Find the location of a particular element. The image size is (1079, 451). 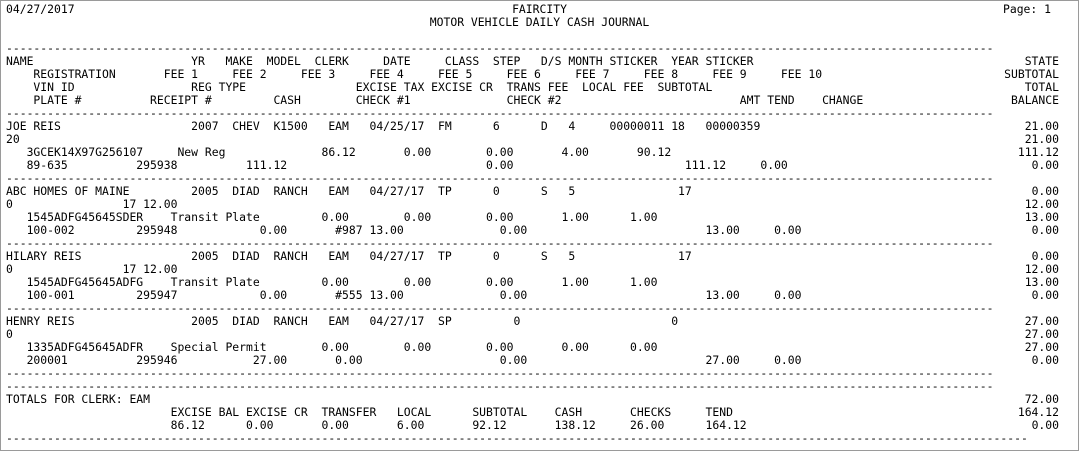

record-line: 20 is located at coordinates (13, 139).